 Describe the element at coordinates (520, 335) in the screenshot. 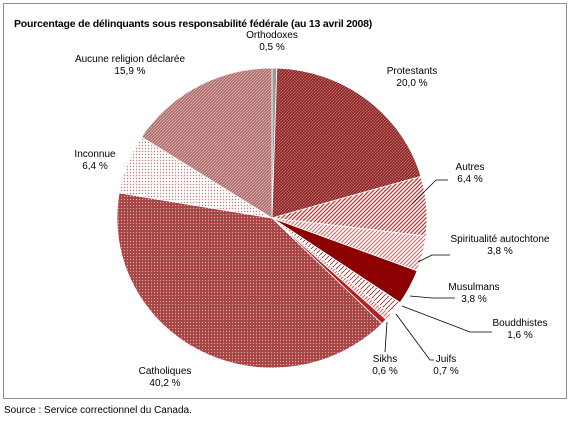

I see `slice-value-bouddhistes: 1,6 %` at that location.